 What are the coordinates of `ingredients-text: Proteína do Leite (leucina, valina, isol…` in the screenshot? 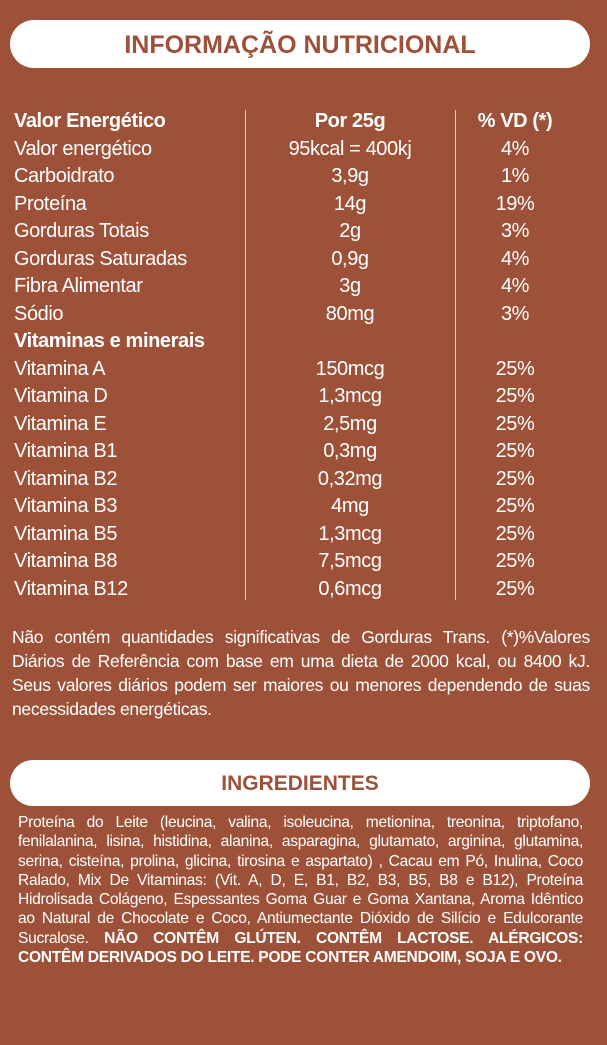 It's located at (300, 880).